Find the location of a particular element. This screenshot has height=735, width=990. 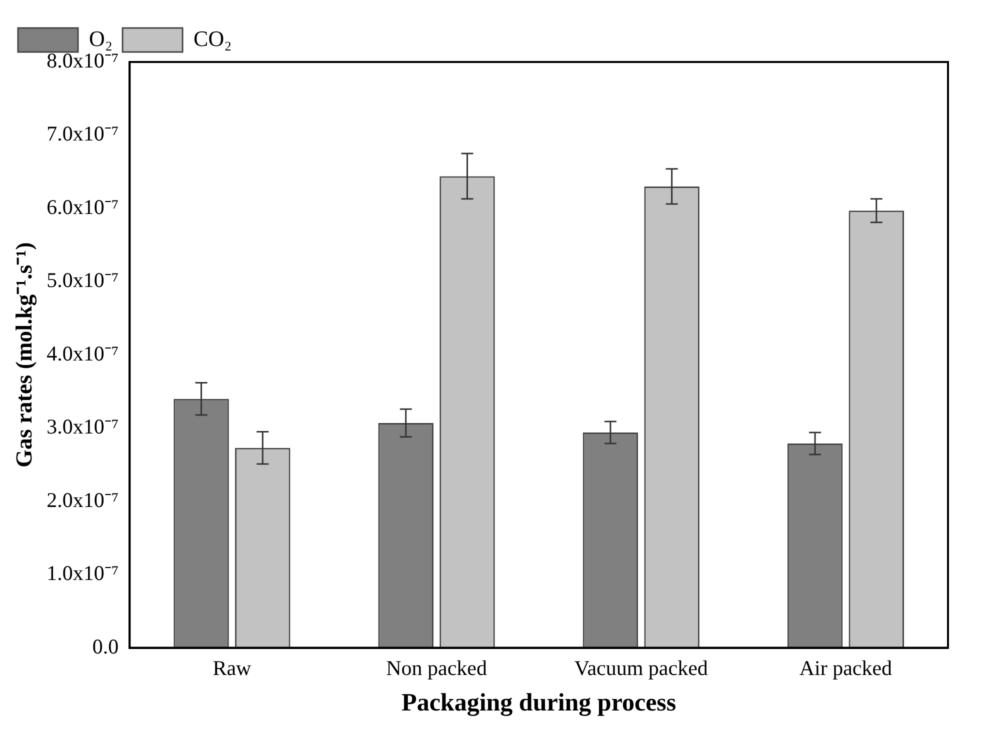

y-tick-label: 7.0x10⁻⁷ is located at coordinates (82, 134).